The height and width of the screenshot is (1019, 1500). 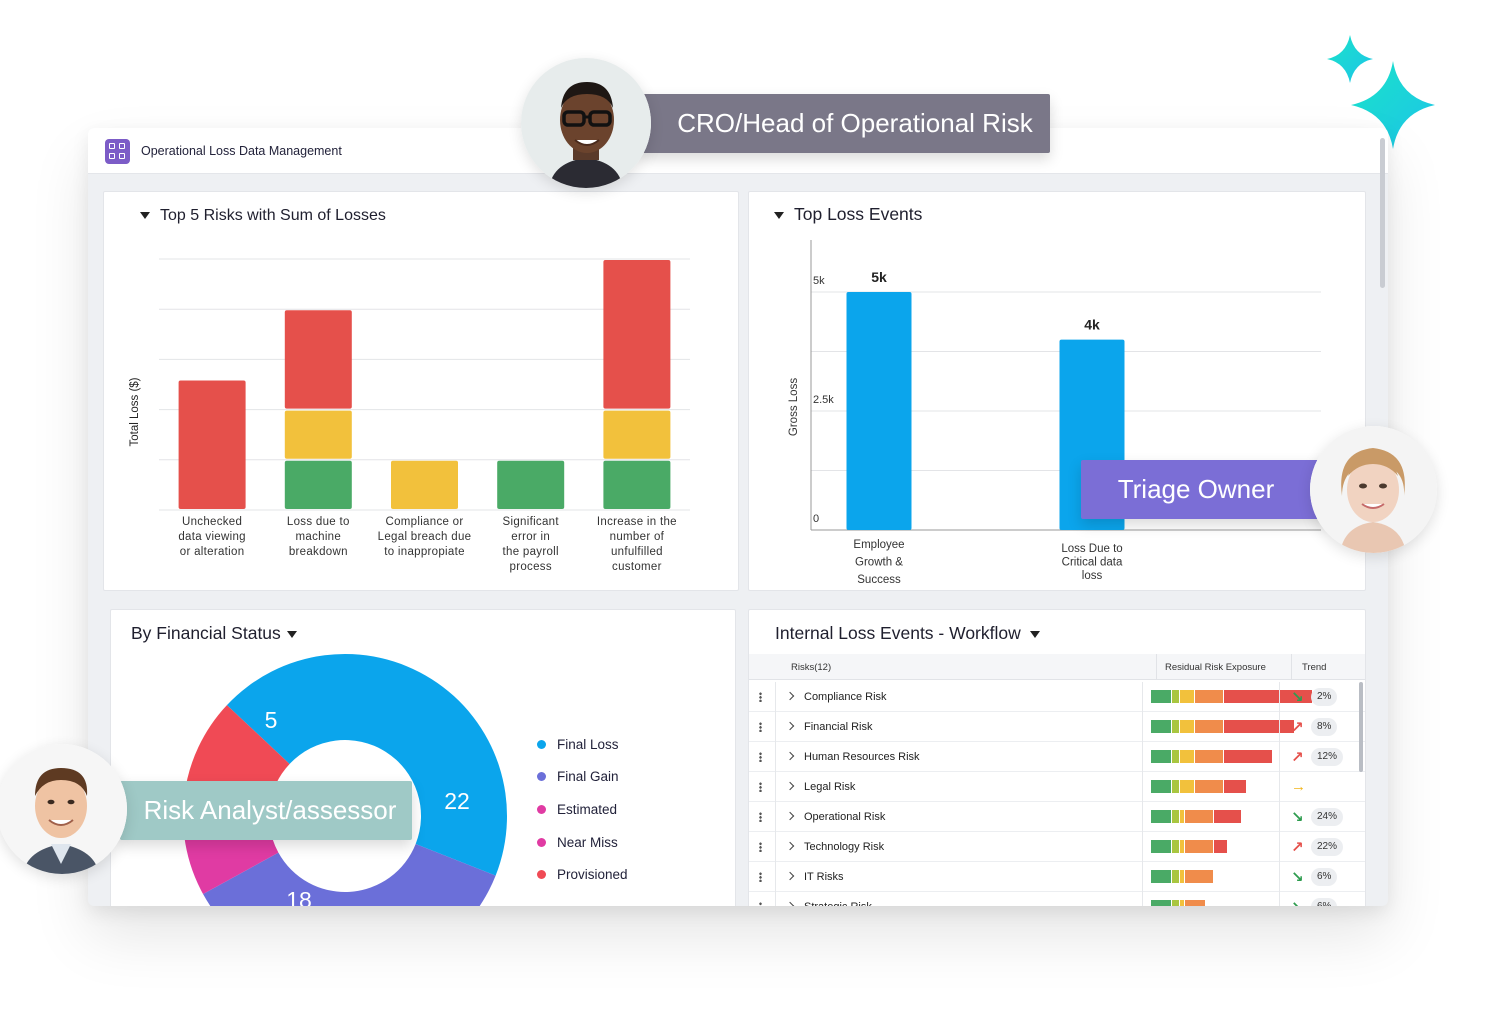 What do you see at coordinates (366, 765) in the screenshot?
I see `donut-slice-final-loss` at bounding box center [366, 765].